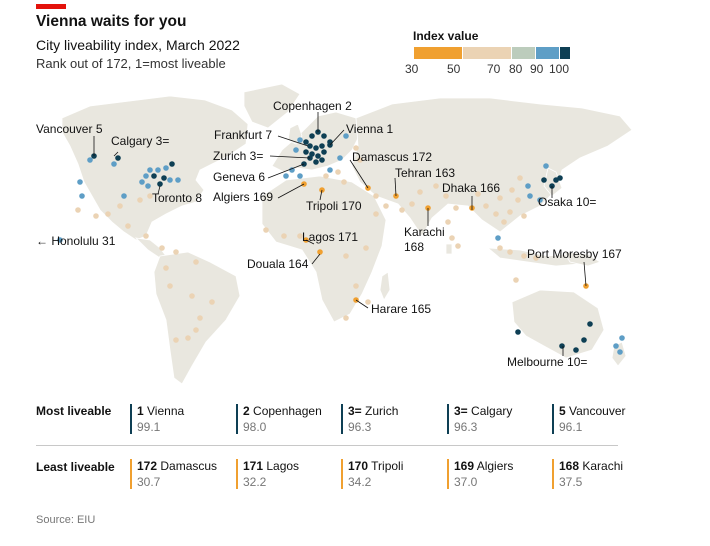 This screenshot has height=546, width=710. What do you see at coordinates (484, 466) in the screenshot?
I see `least-liveable-city: 169 Algiers` at bounding box center [484, 466].